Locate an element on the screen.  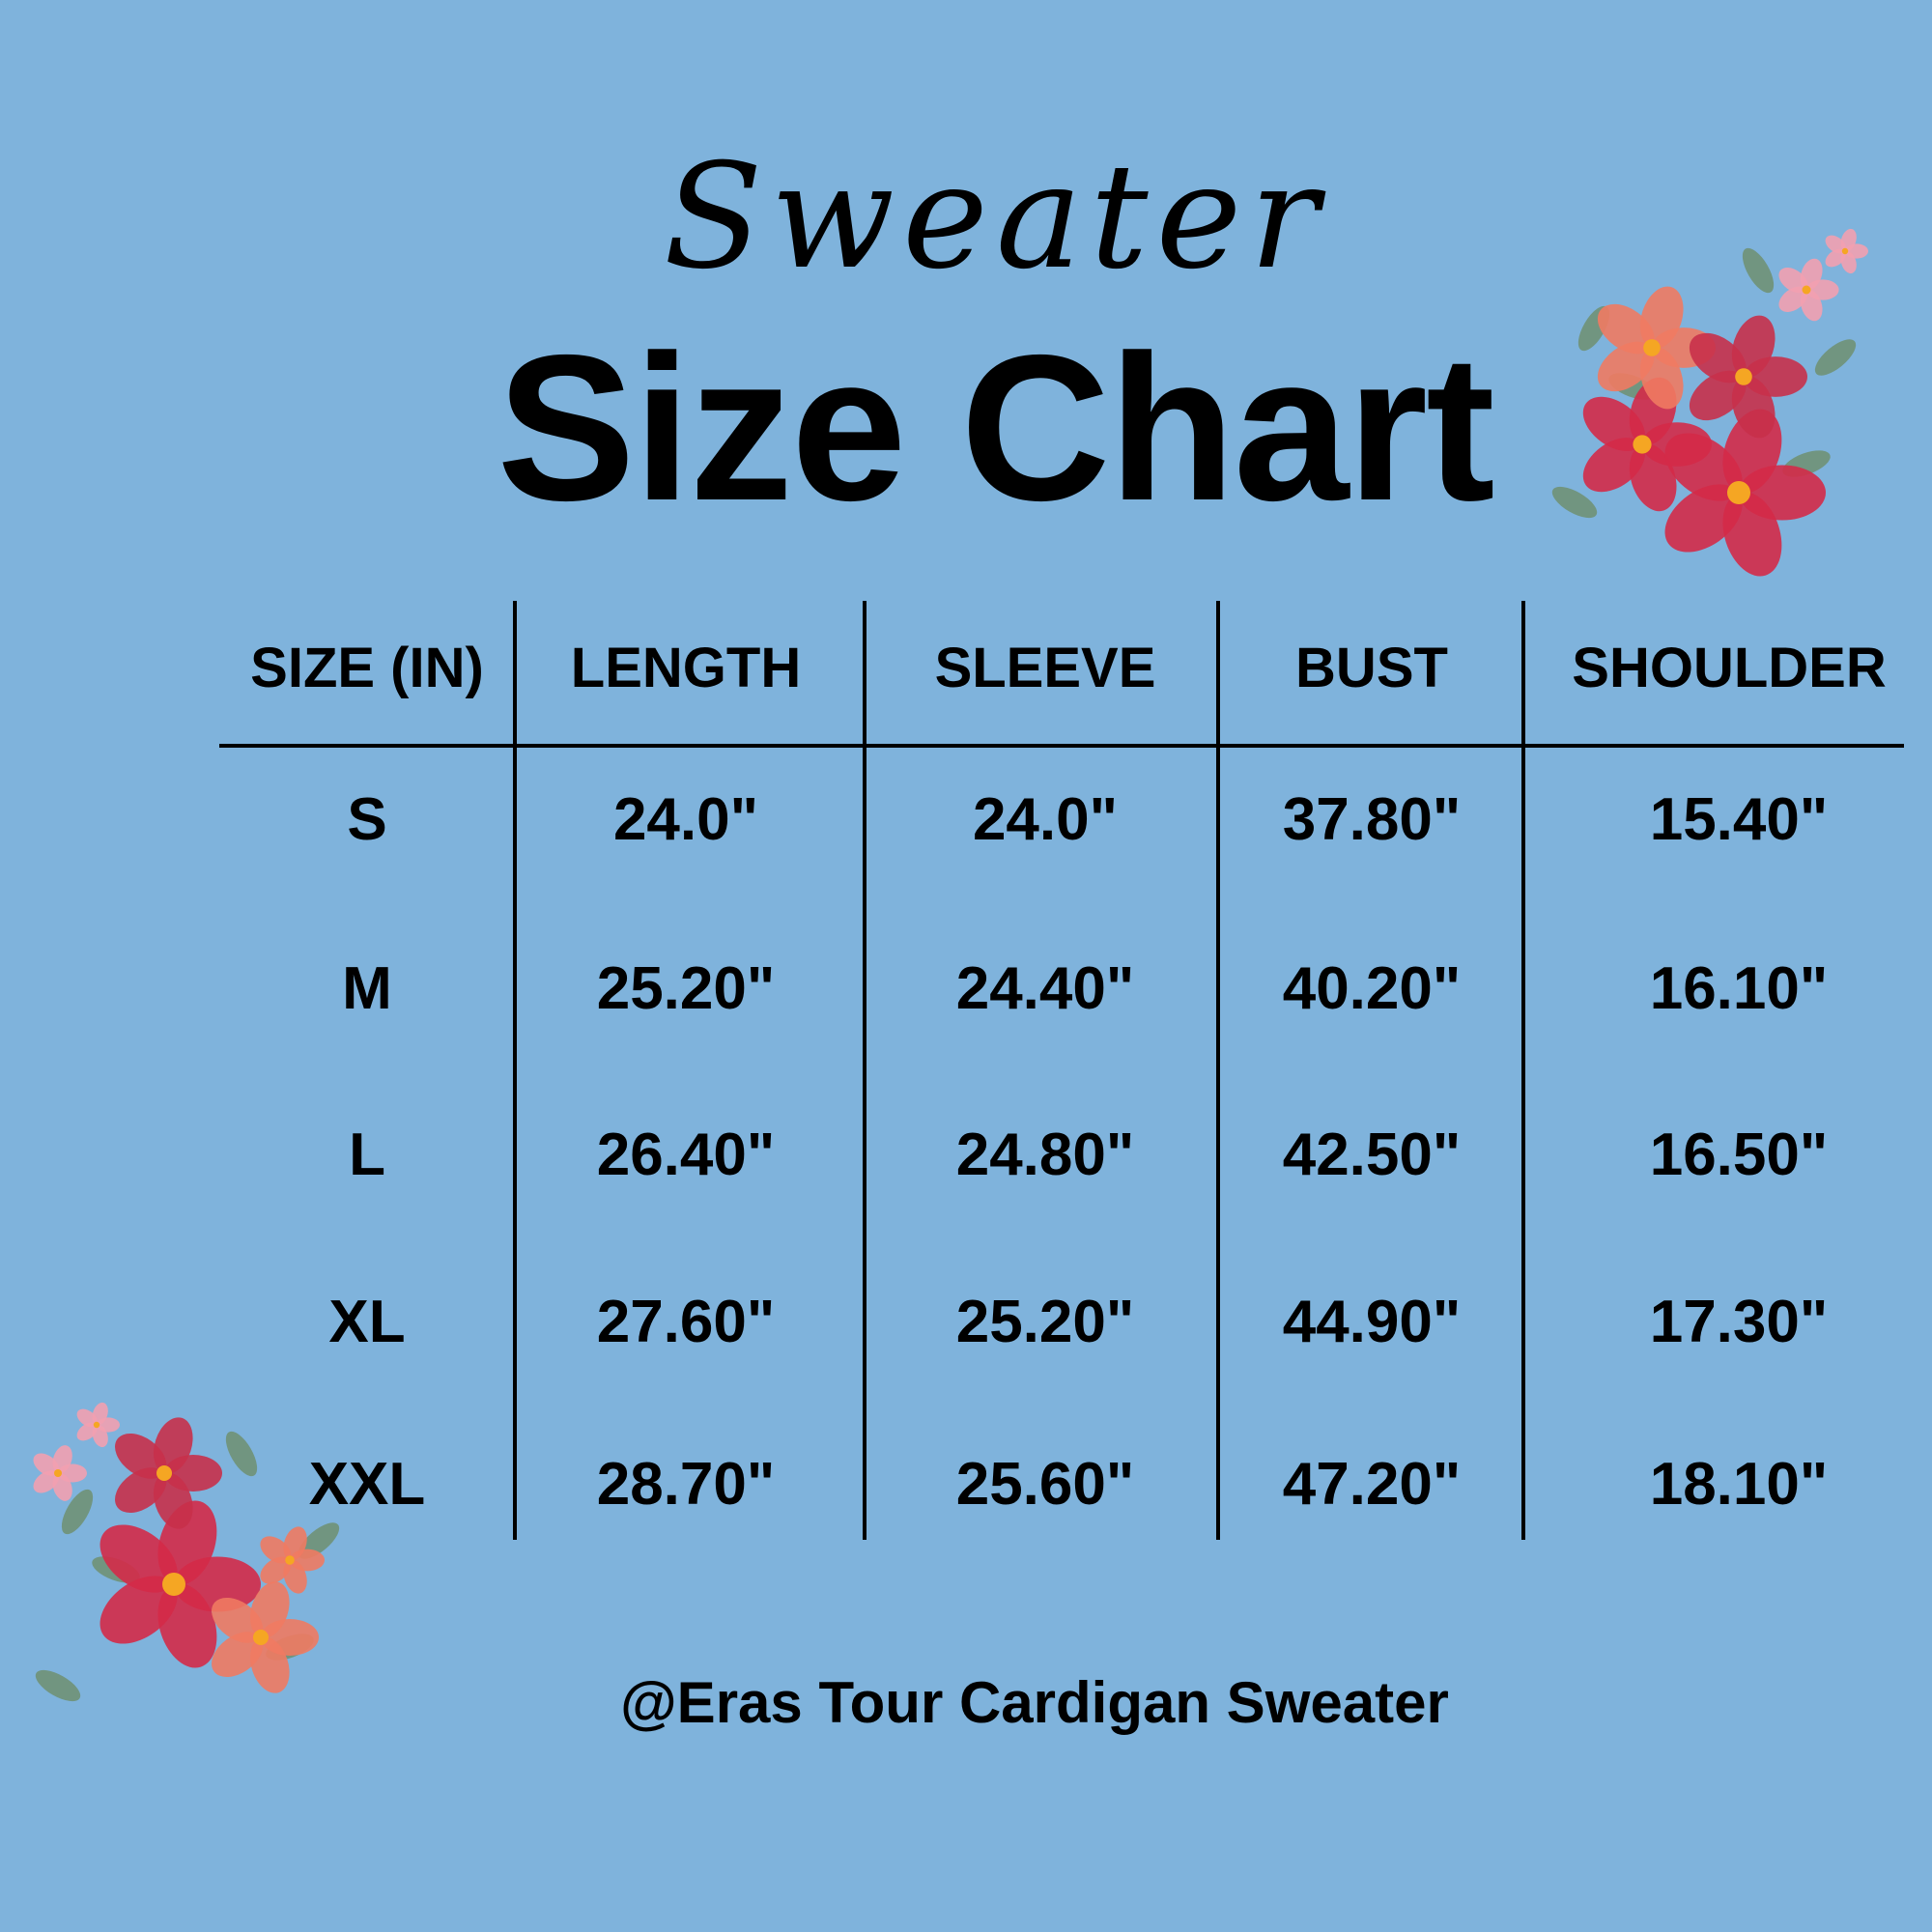
measurement-cell: 16.10" is located at coordinates (1739, 988).